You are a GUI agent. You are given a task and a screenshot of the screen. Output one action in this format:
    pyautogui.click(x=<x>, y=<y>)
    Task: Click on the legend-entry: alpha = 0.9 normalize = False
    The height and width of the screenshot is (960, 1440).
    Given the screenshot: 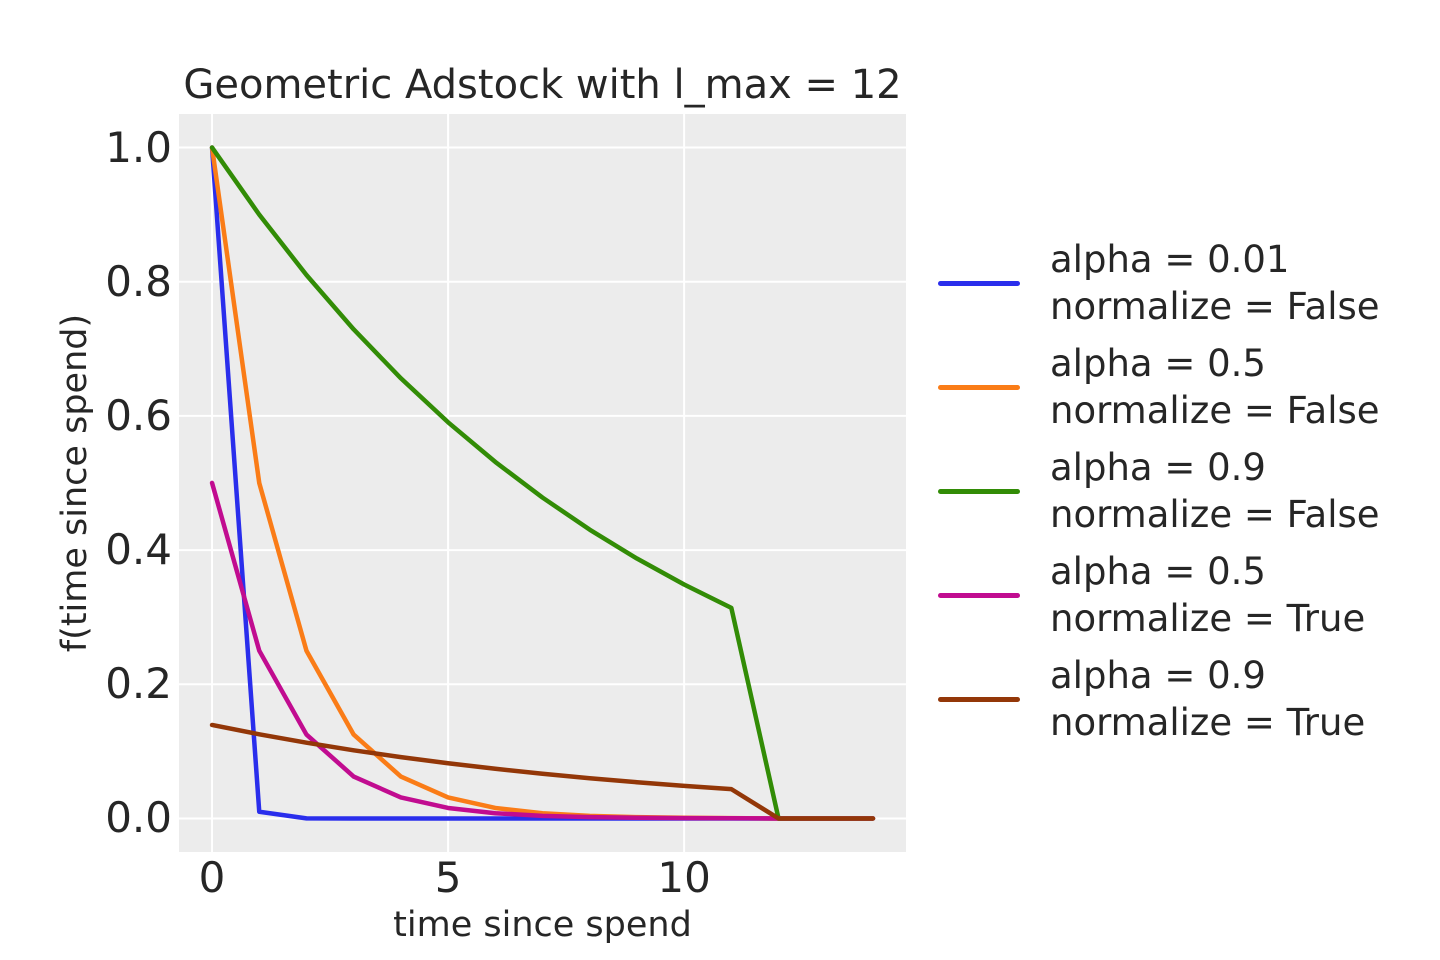 What is the action you would take?
    pyautogui.click(x=1159, y=491)
    